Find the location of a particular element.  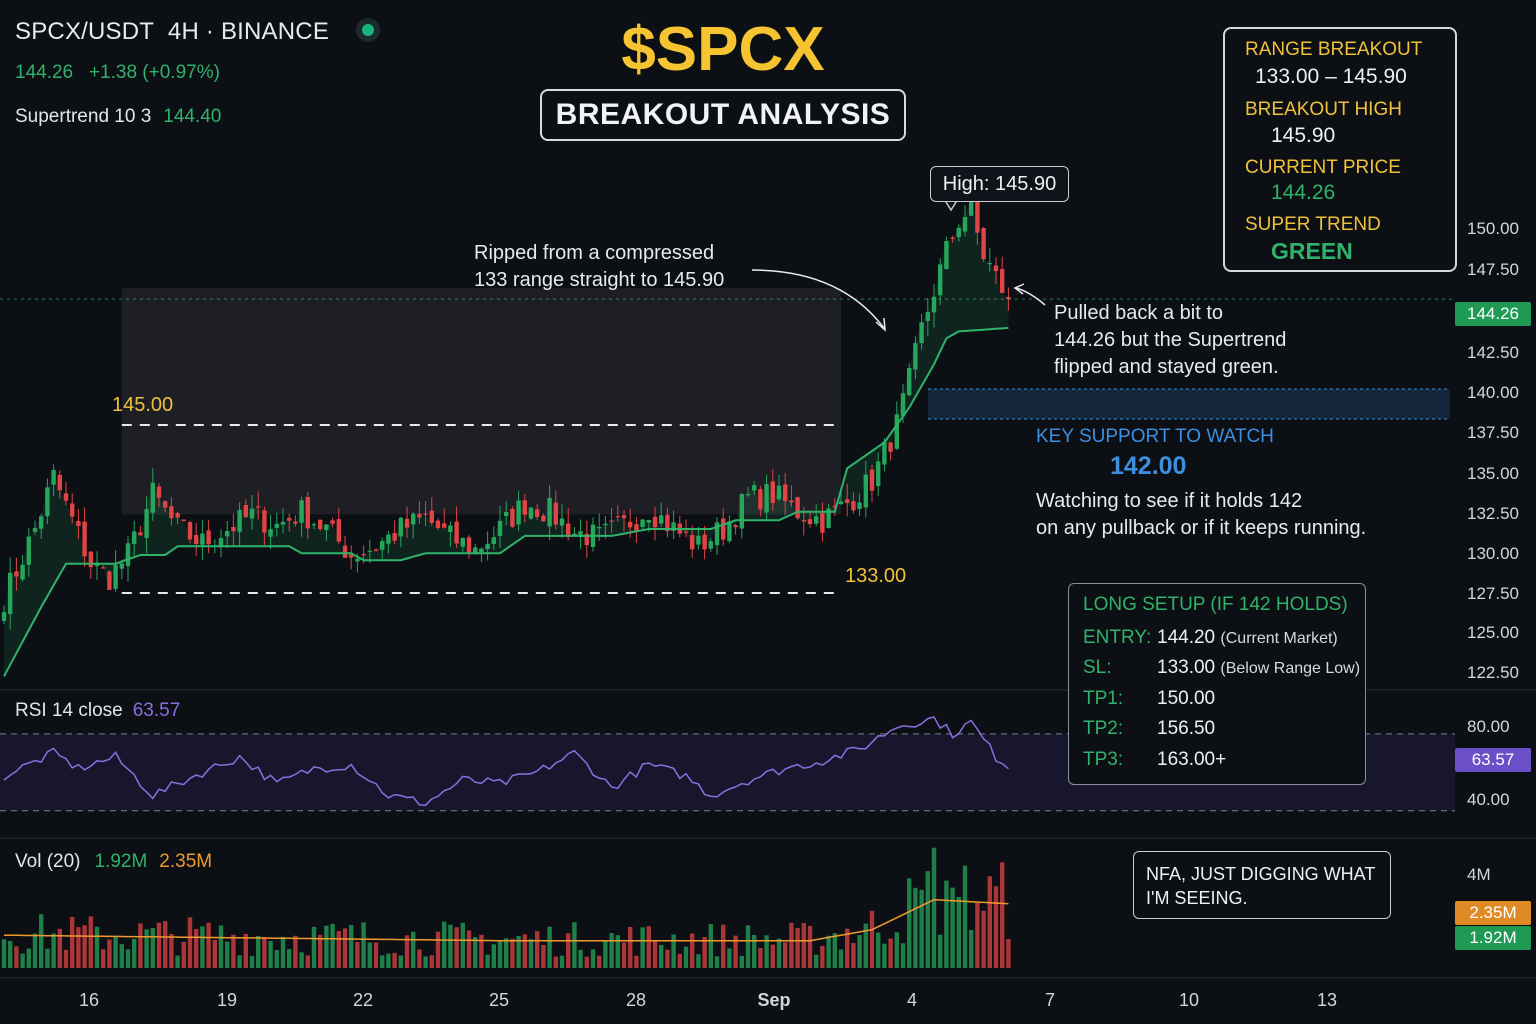

ripped-arrow-head is located at coordinates (880, 324).